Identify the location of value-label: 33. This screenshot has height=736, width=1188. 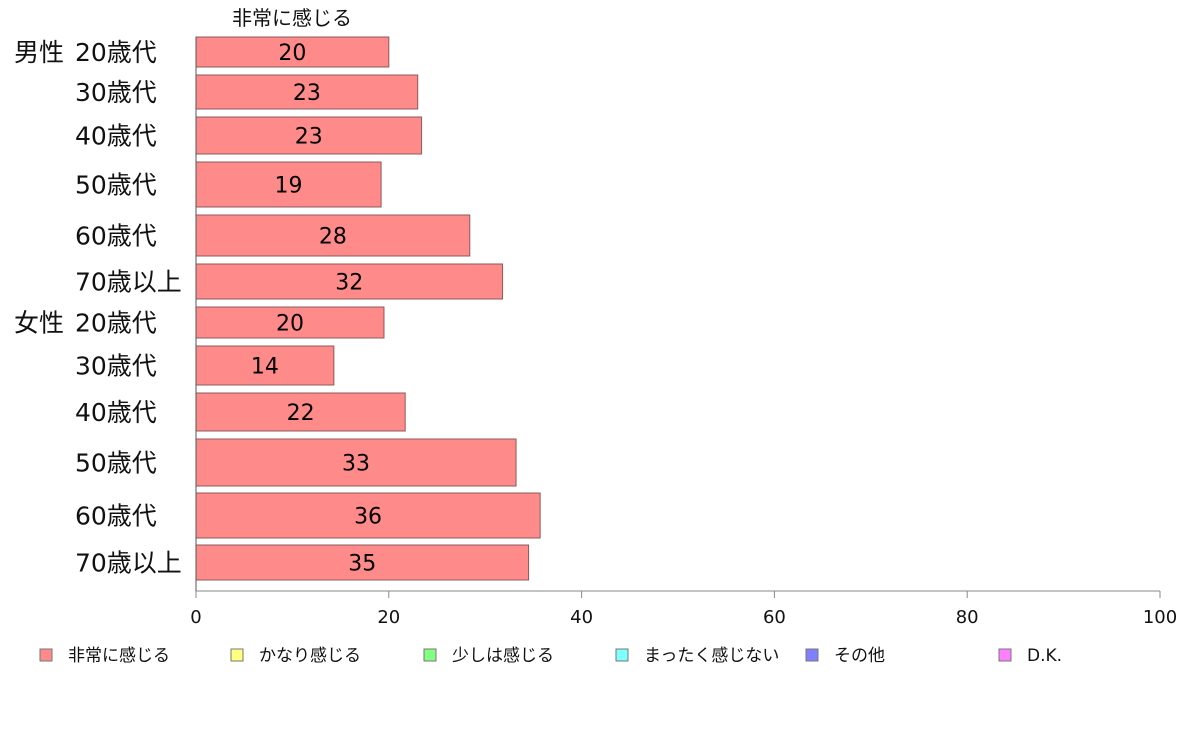
(356, 464).